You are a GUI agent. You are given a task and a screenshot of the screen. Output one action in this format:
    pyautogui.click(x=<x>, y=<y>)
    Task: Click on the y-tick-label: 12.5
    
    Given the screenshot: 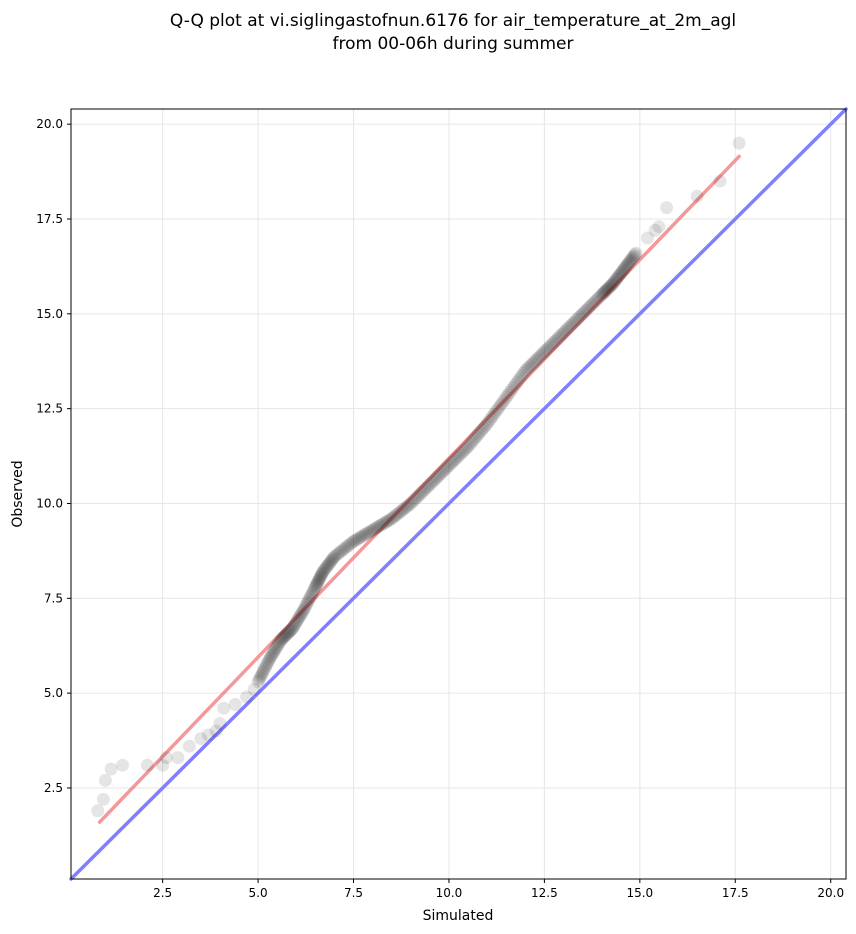 What is the action you would take?
    pyautogui.click(x=49, y=409)
    